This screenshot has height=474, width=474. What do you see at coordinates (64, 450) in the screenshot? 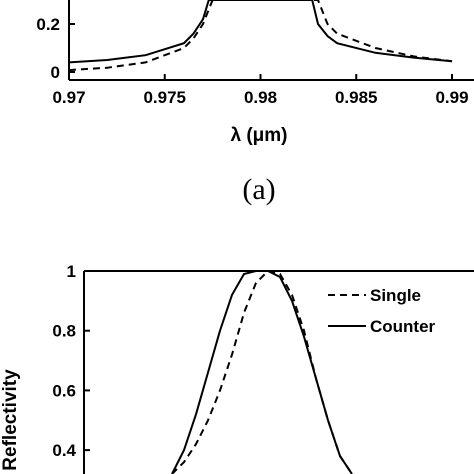
I see `y-tick-label: 0.4` at bounding box center [64, 450].